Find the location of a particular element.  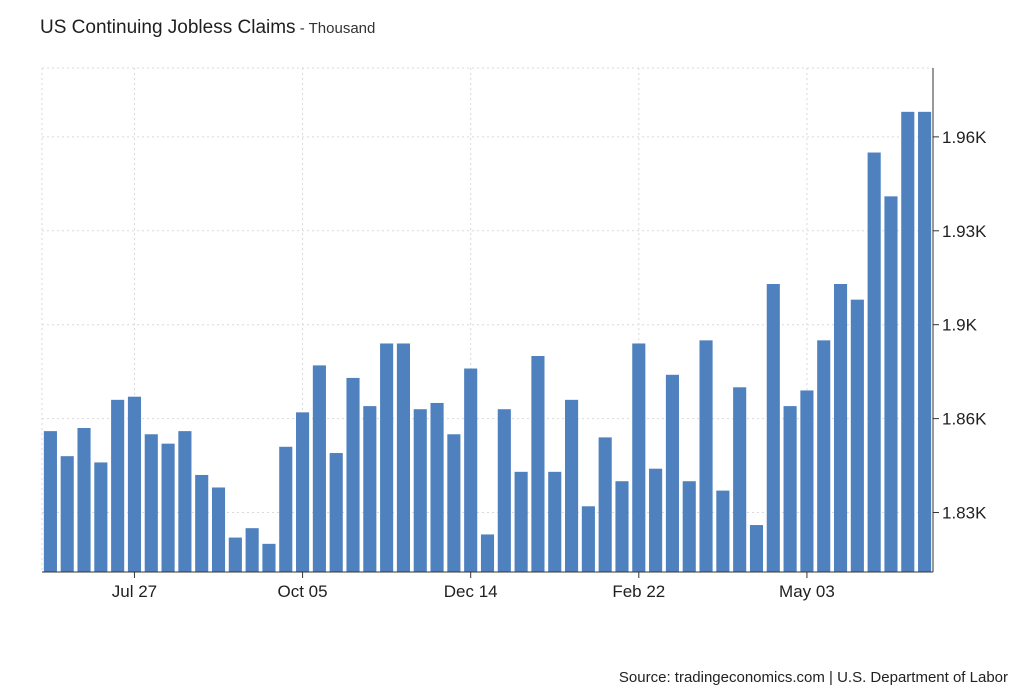

y-tick-label: 1.86K is located at coordinates (964, 419).